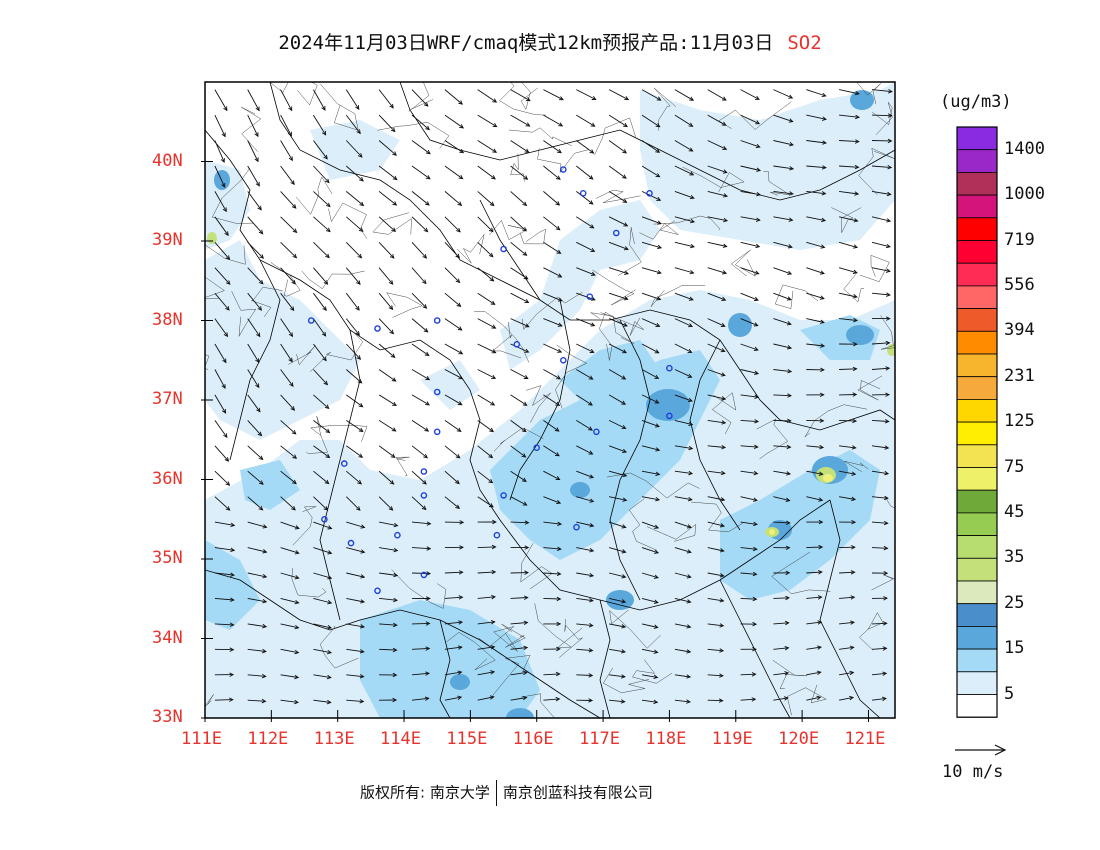  Describe the element at coordinates (1024, 194) in the screenshot. I see `legend-tick-label: 1000` at that location.